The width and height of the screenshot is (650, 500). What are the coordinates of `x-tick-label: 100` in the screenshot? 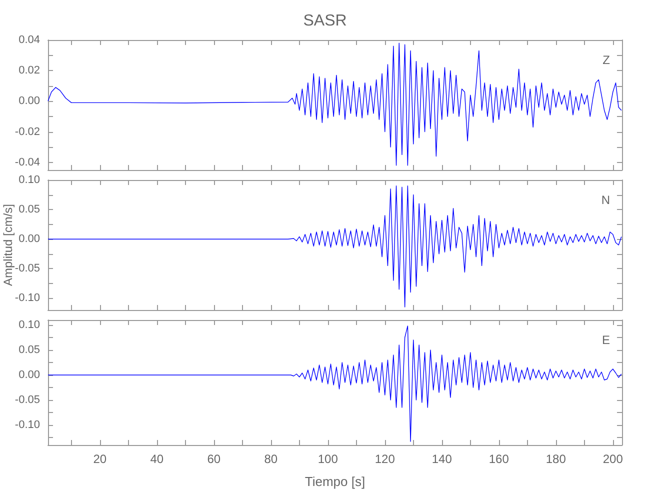 It's located at (328, 459).